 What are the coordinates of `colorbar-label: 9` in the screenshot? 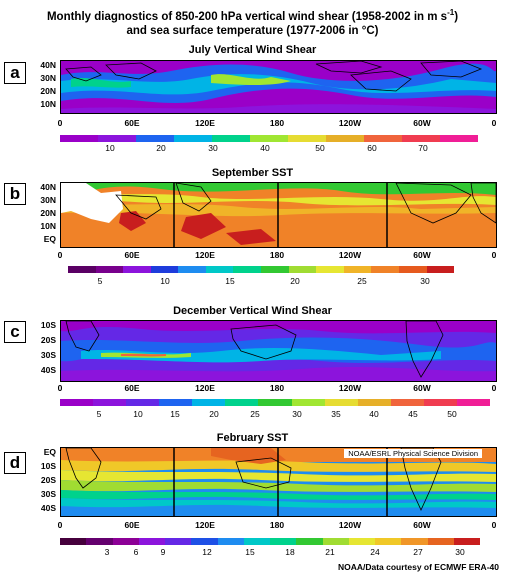 It's located at (163, 552).